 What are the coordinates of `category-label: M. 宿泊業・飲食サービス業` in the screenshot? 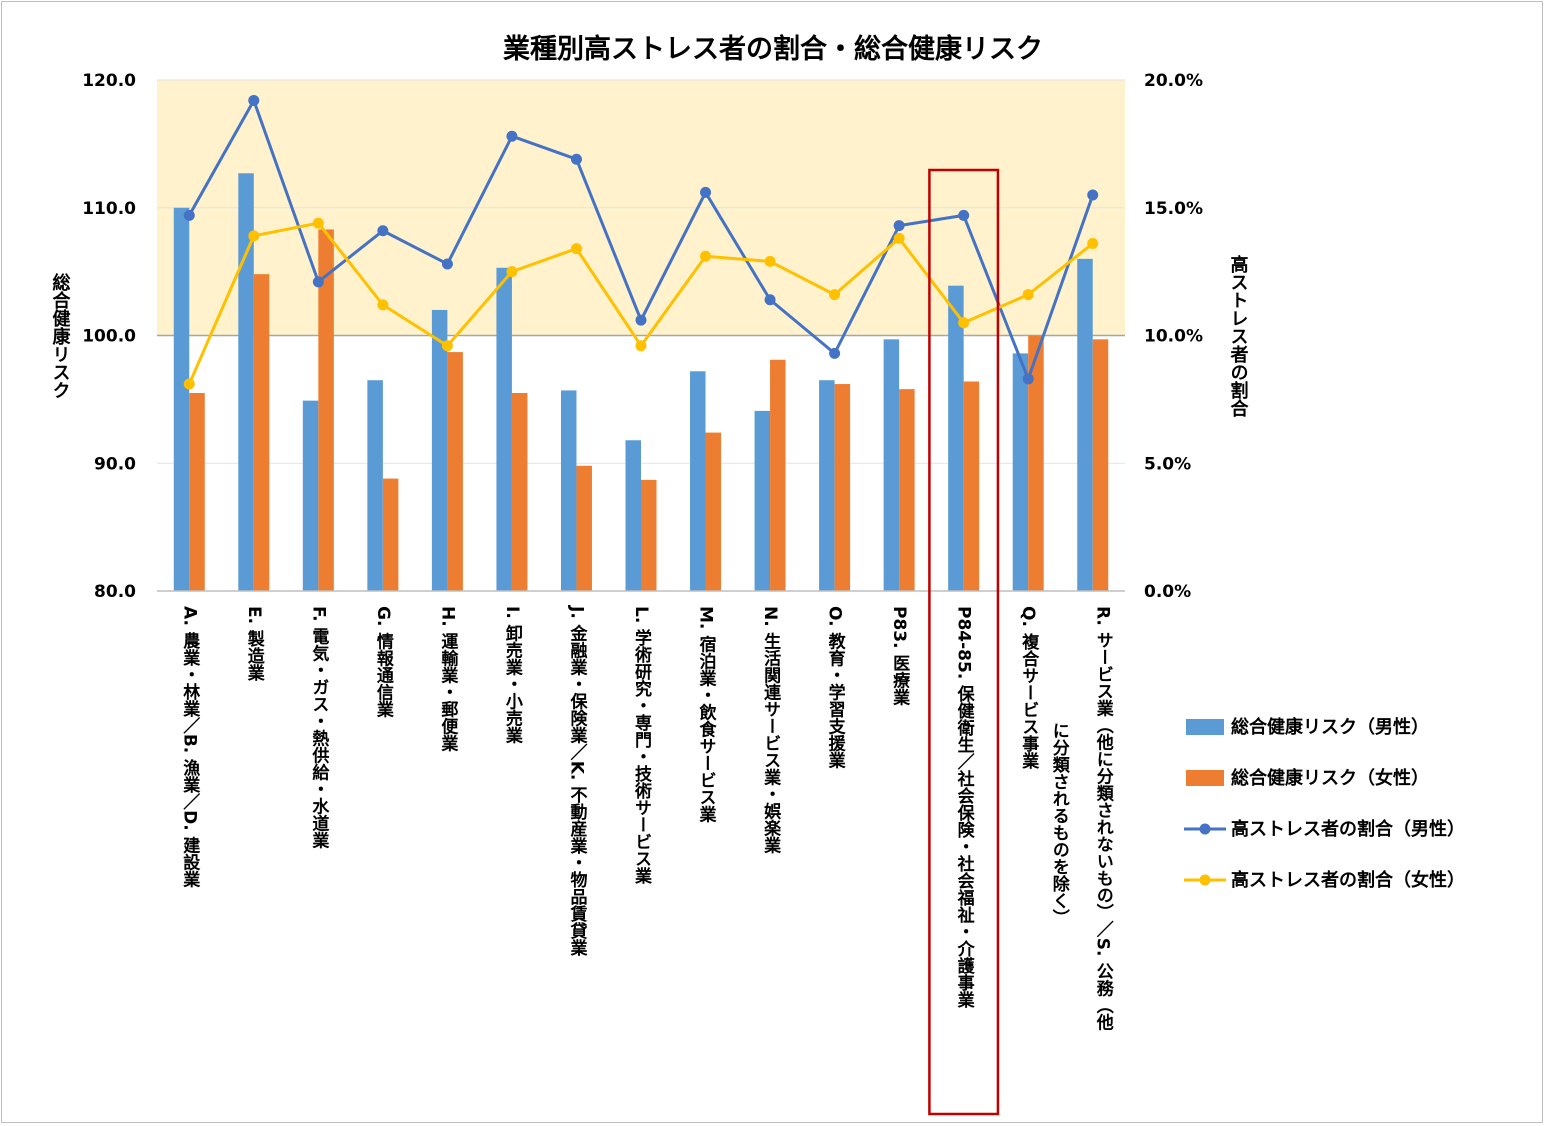 It's located at (707, 714).